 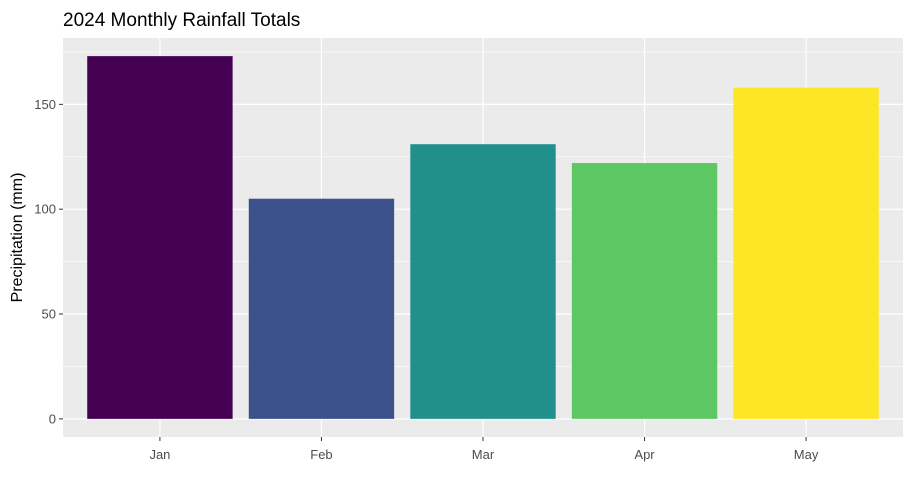 I want to click on y-tick-label: 150, so click(x=45, y=104).